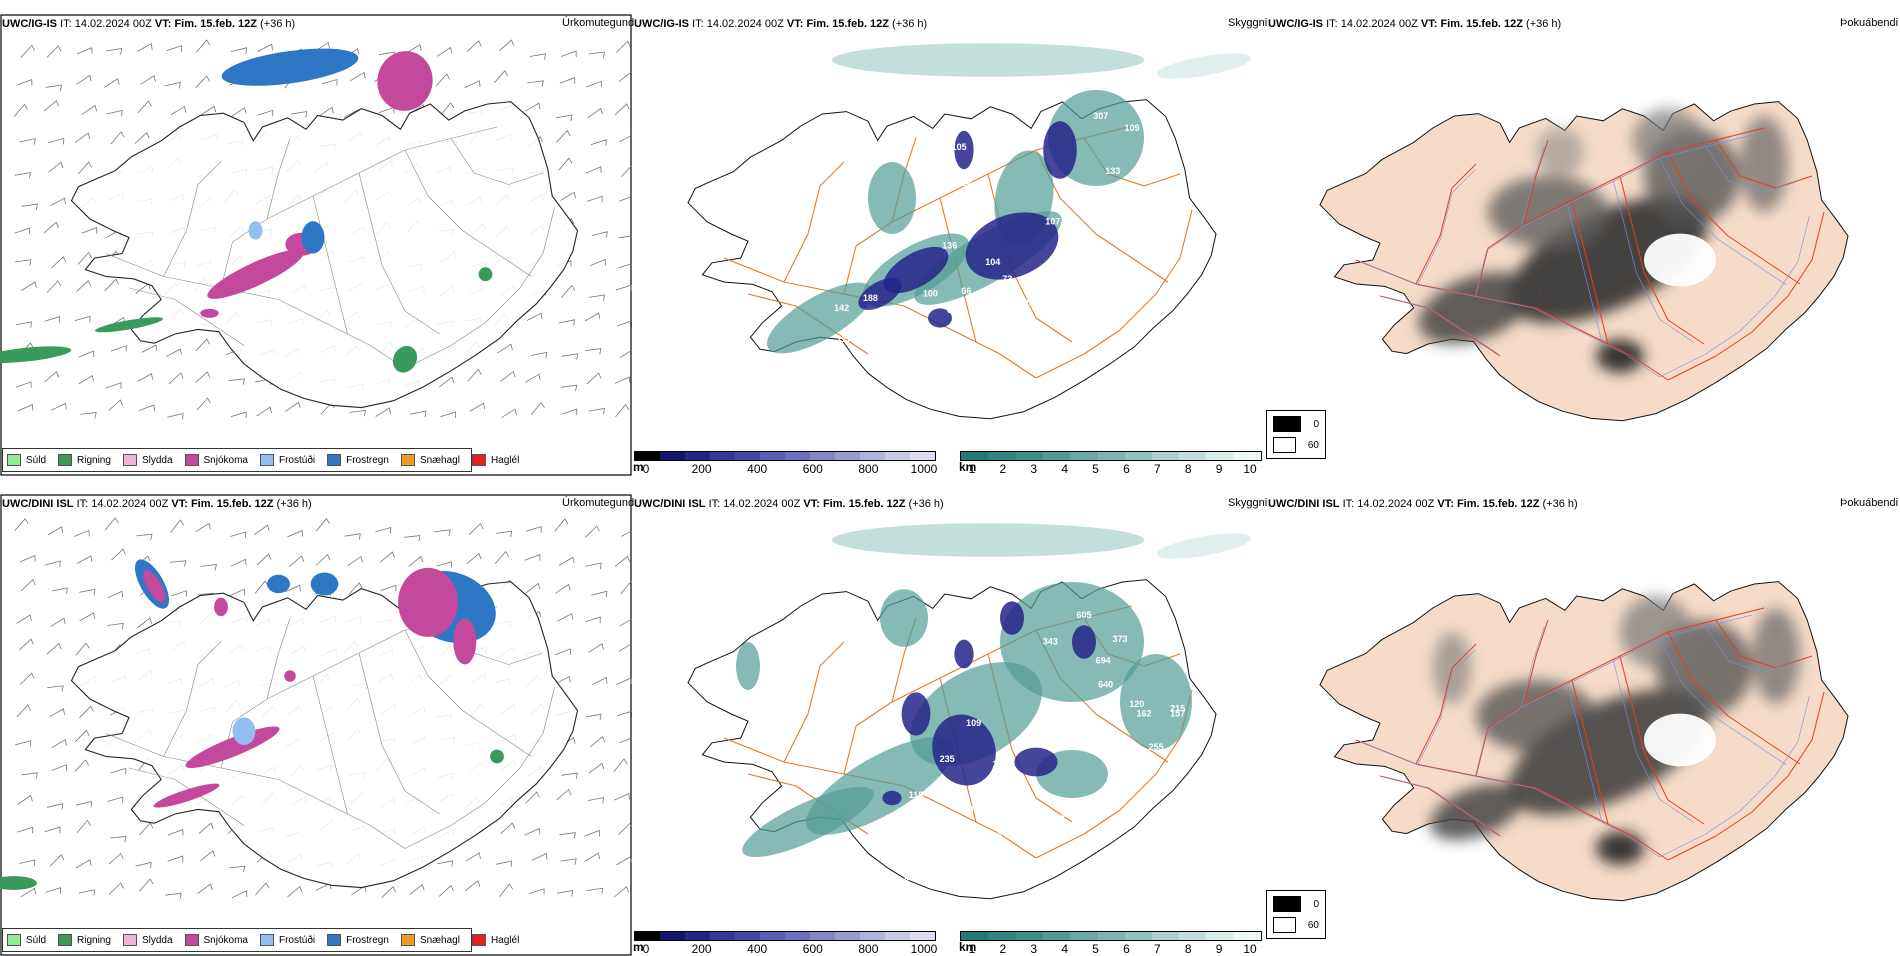 This screenshot has height=956, width=1900. Describe the element at coordinates (947, 759) in the screenshot. I see `cloudbase-value: 235` at that location.